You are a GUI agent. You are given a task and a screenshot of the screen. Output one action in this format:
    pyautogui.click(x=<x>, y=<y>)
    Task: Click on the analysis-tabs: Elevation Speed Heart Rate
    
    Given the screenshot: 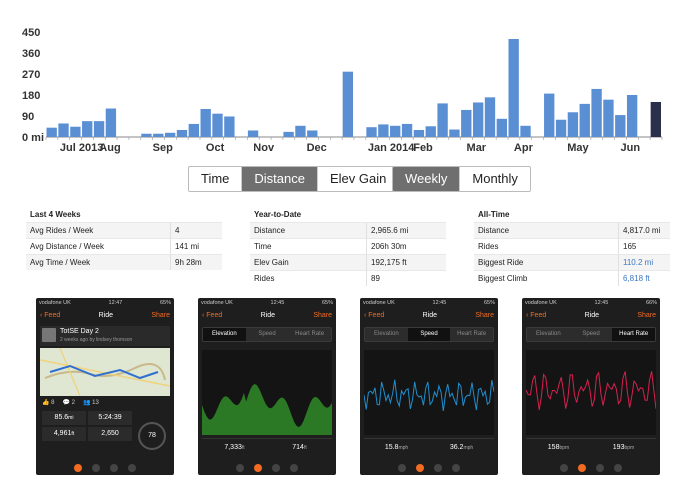 What is the action you would take?
    pyautogui.click(x=429, y=334)
    